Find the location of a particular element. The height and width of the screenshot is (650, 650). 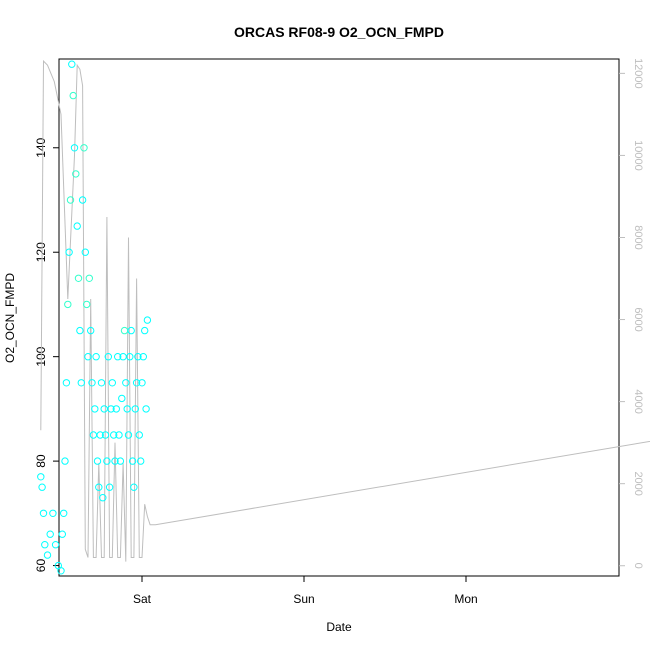

data-points-layer is located at coordinates (94, 317).